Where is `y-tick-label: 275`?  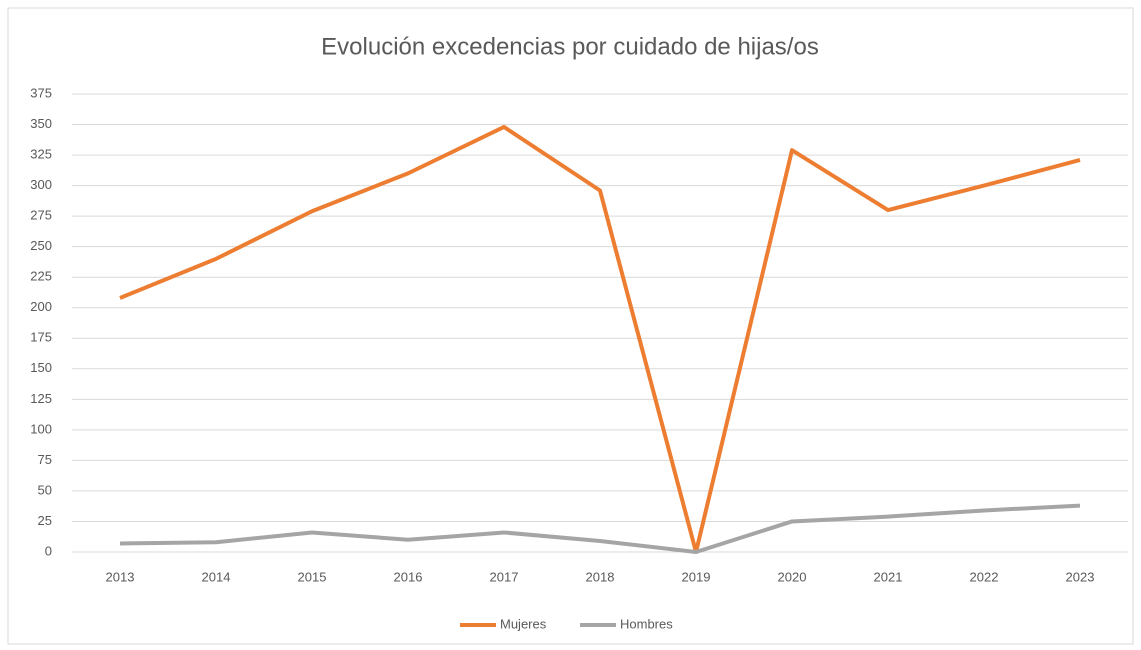
y-tick-label: 275 is located at coordinates (41, 215).